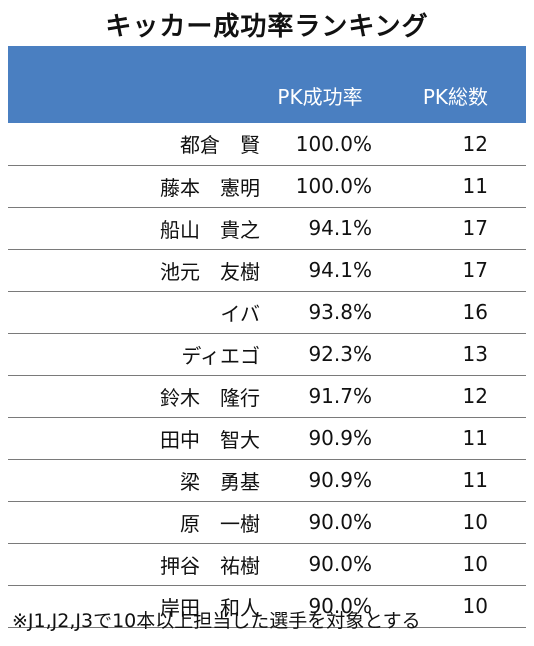 The height and width of the screenshot is (646, 534). I want to click on player-name: 鈴木 隆行, so click(210, 397).